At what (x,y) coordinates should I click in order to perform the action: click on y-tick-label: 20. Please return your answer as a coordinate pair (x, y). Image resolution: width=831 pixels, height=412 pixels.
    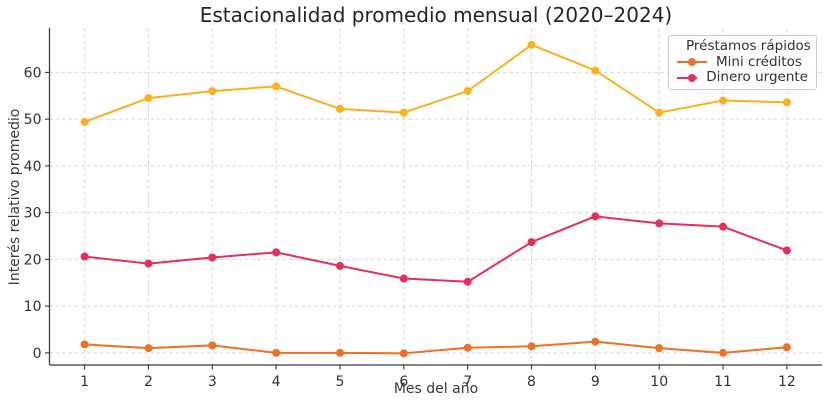
    Looking at the image, I should click on (33, 260).